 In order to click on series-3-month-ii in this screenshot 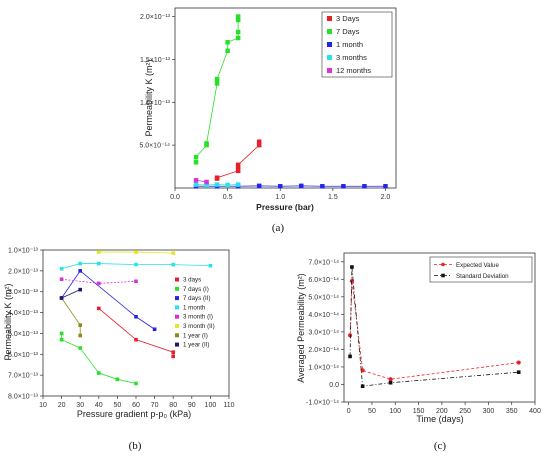, I will do `click(136, 252)`.